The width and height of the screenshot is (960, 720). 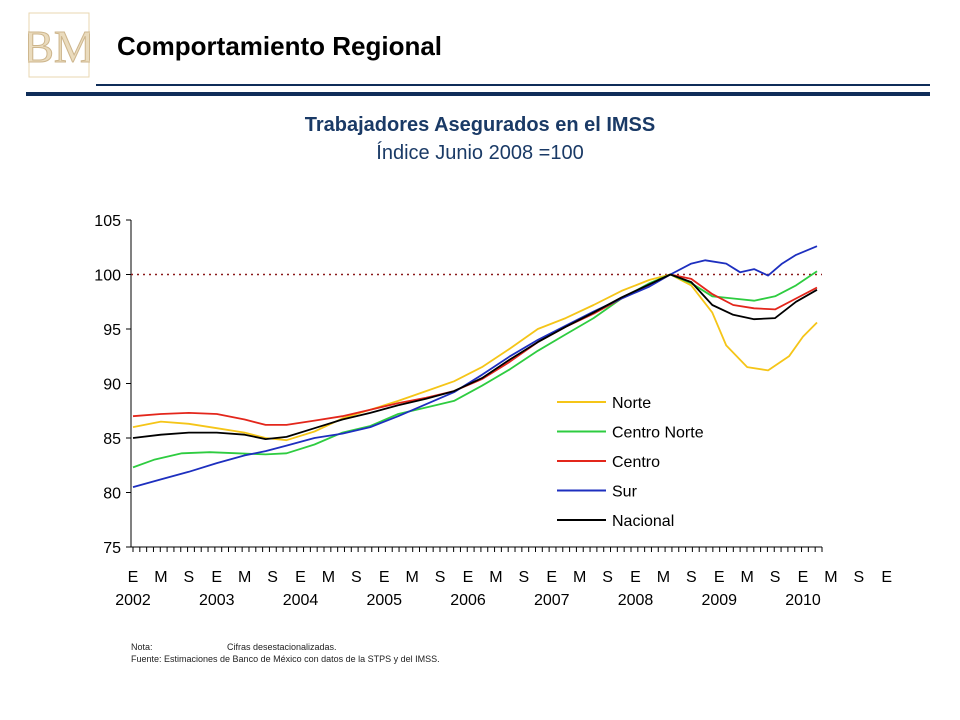 I want to click on legend-label: Nacional, so click(x=643, y=521).